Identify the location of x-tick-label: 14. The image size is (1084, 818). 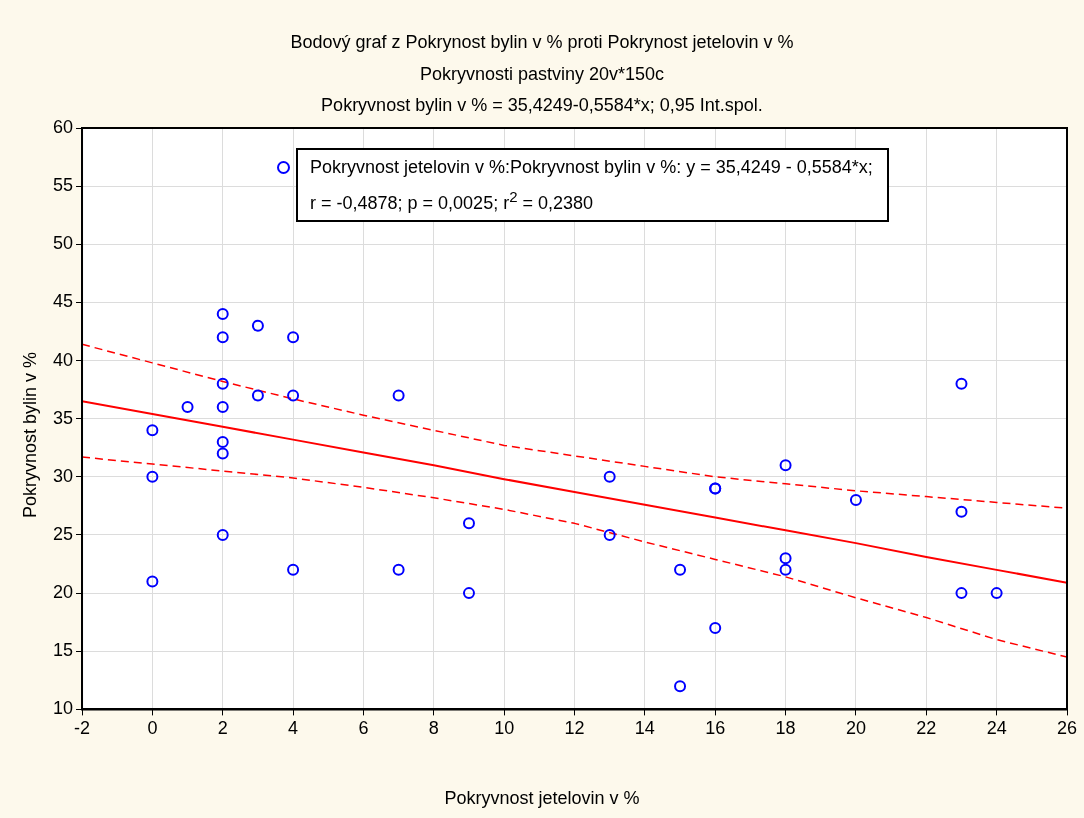
(644, 728).